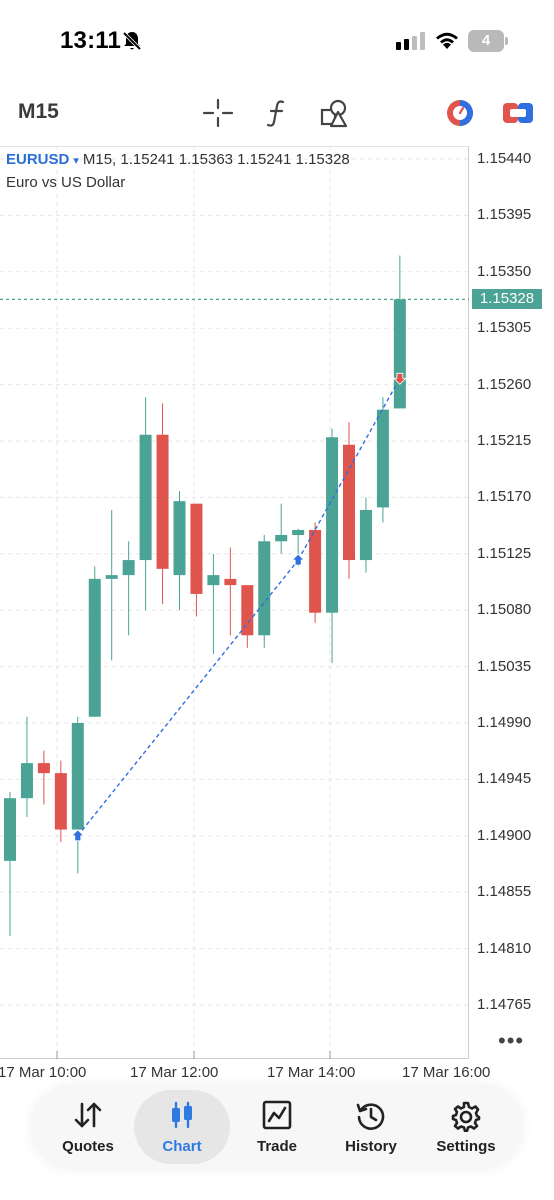 The height and width of the screenshot is (1200, 554). Describe the element at coordinates (506, 41) in the screenshot. I see `battery-tip` at that location.